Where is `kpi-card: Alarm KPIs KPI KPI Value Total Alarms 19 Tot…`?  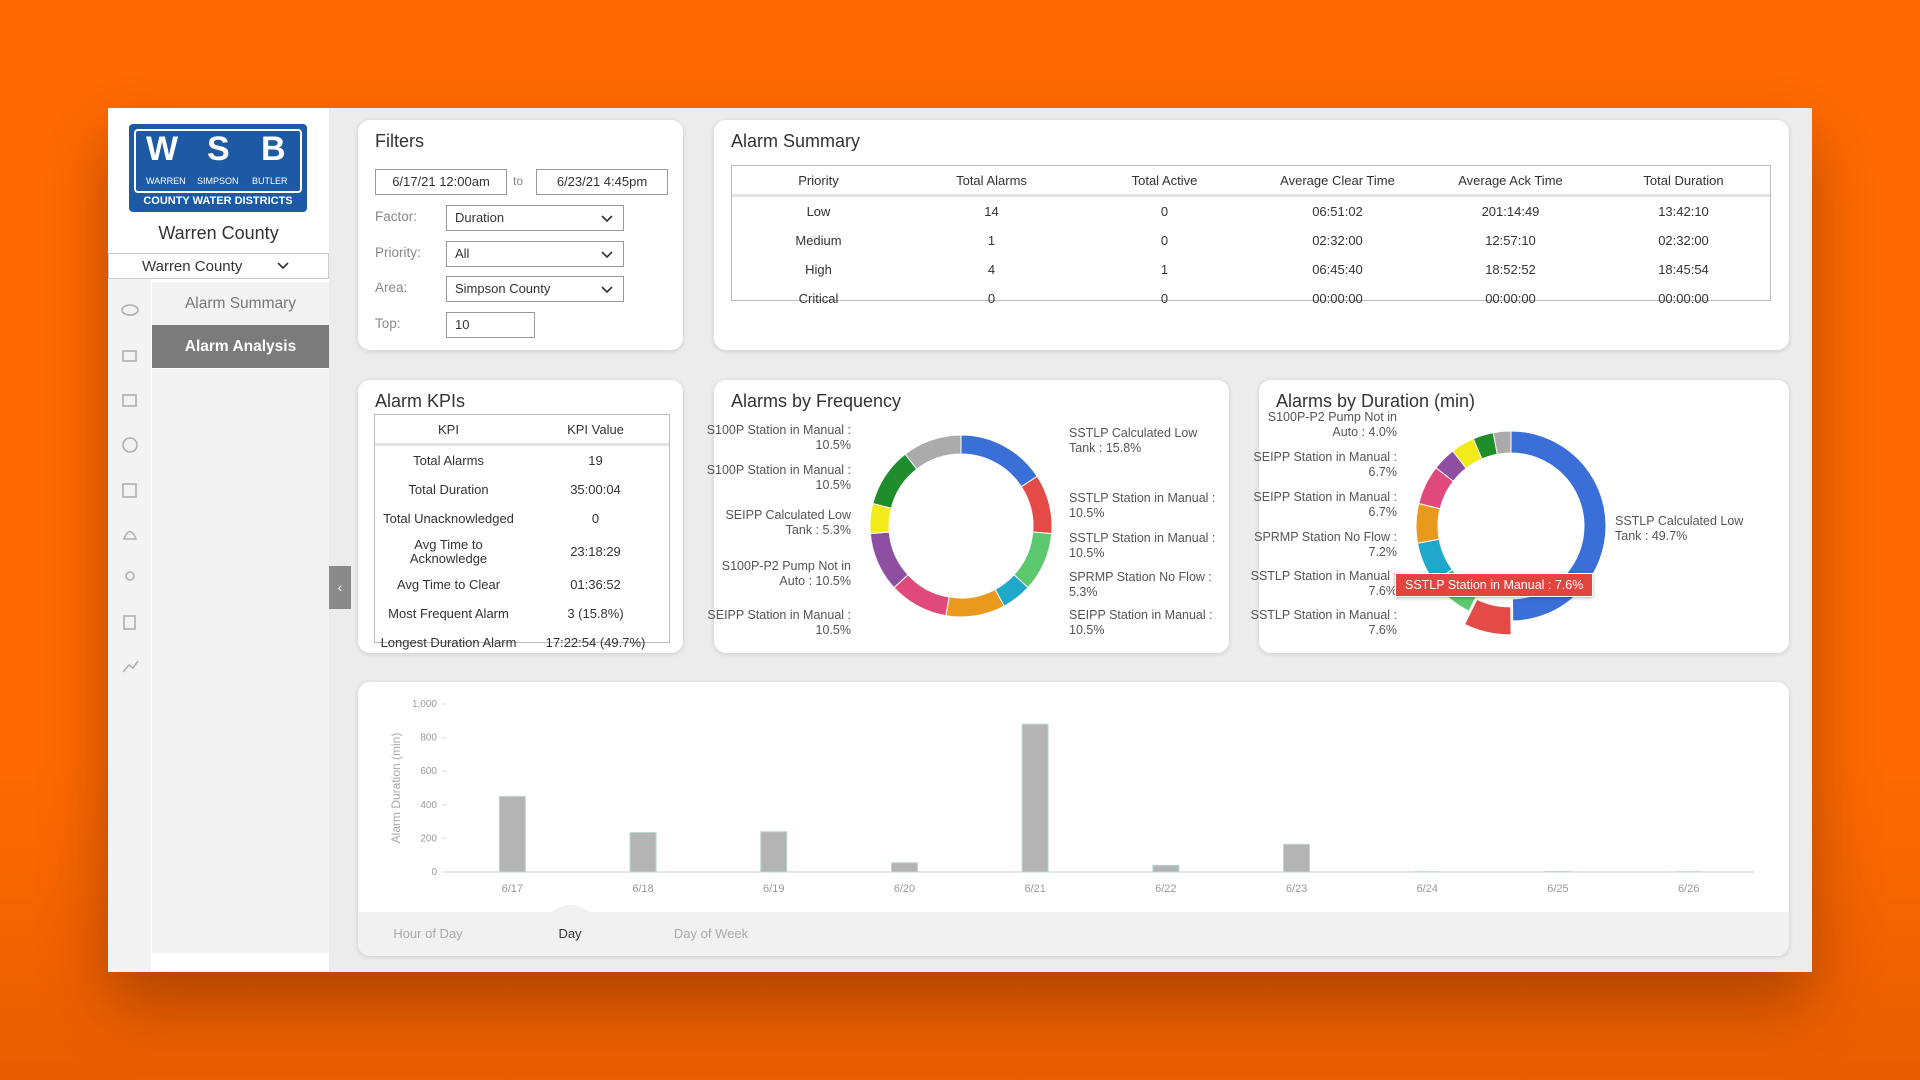
kpi-card: Alarm KPIs KPI KPI Value Total Alarms 19 Tot… is located at coordinates (520, 516).